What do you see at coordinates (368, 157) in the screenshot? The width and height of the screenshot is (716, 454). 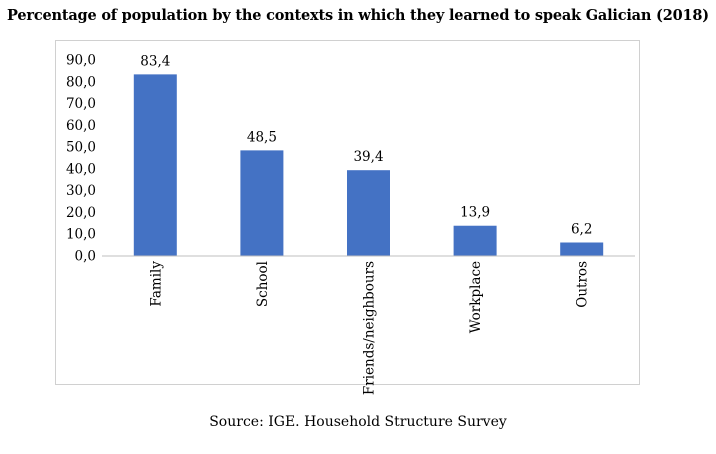 I see `data-label: 39,4` at bounding box center [368, 157].